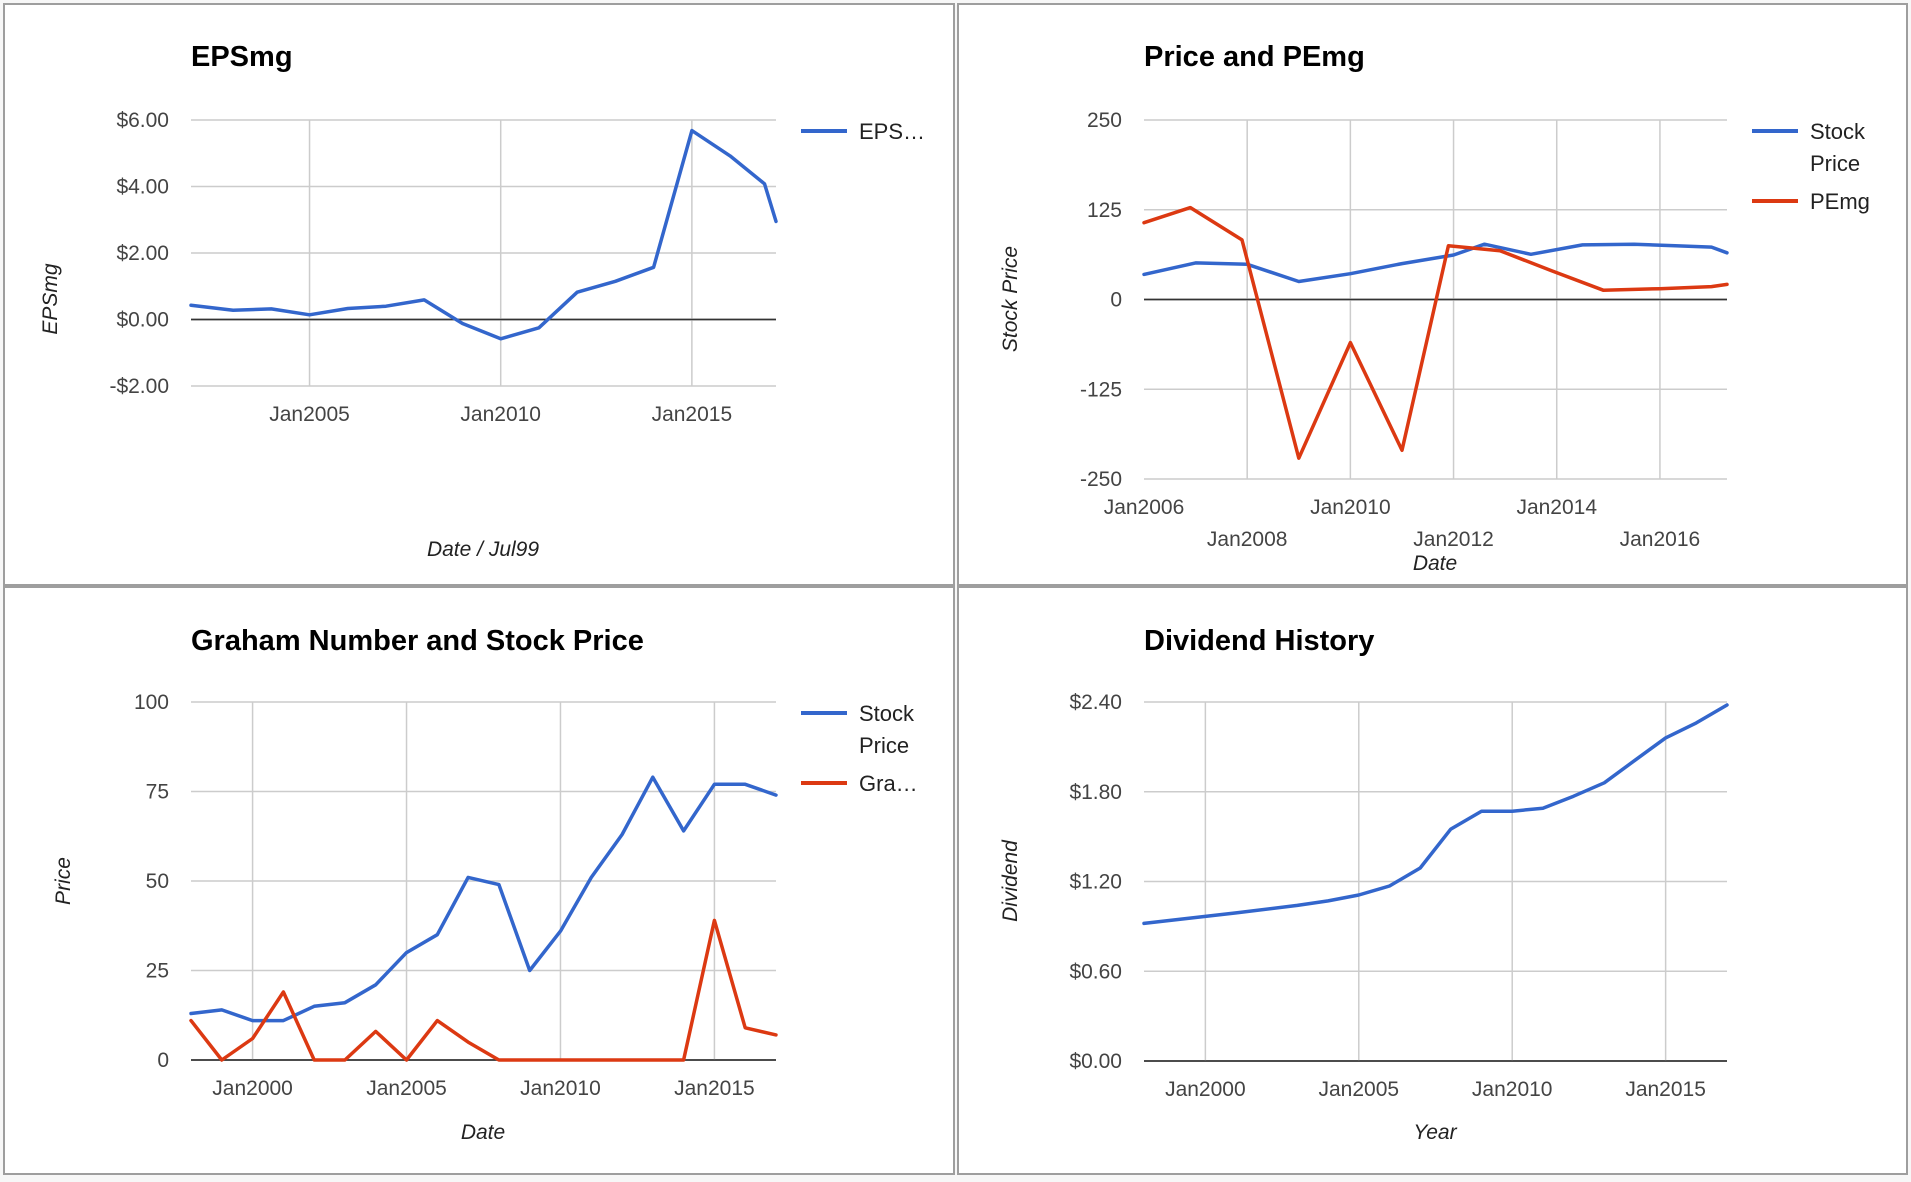 The width and height of the screenshot is (1911, 1182). Describe the element at coordinates (417, 641) in the screenshot. I see `chart-title: Graham Number and Stock Price` at that location.